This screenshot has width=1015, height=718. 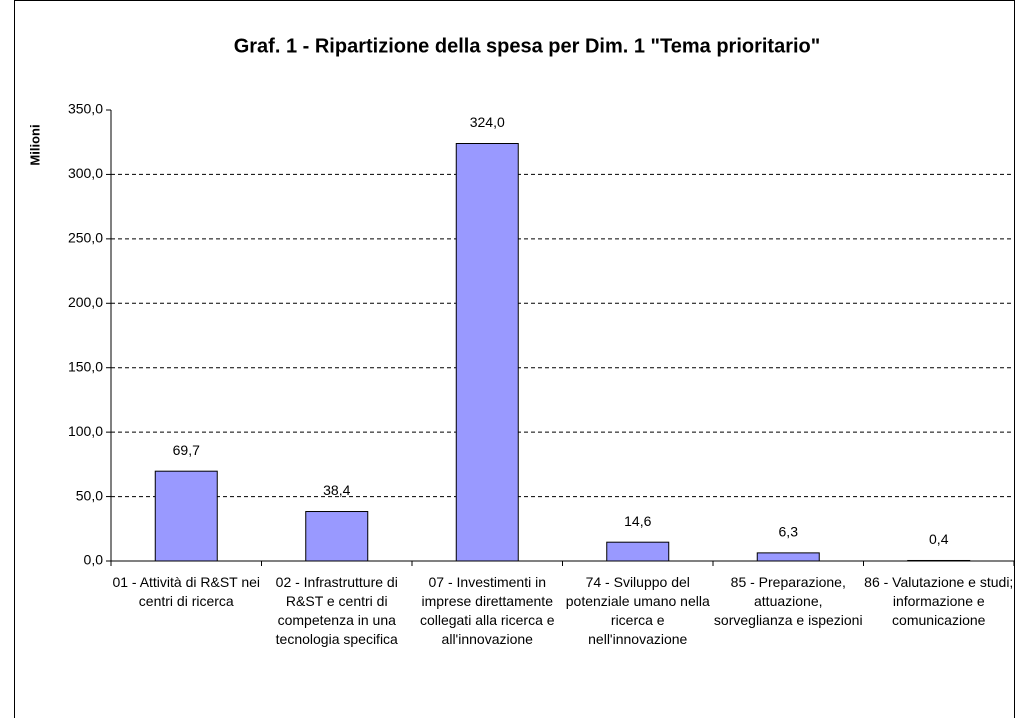 I want to click on value-label: 324,0, so click(x=487, y=122).